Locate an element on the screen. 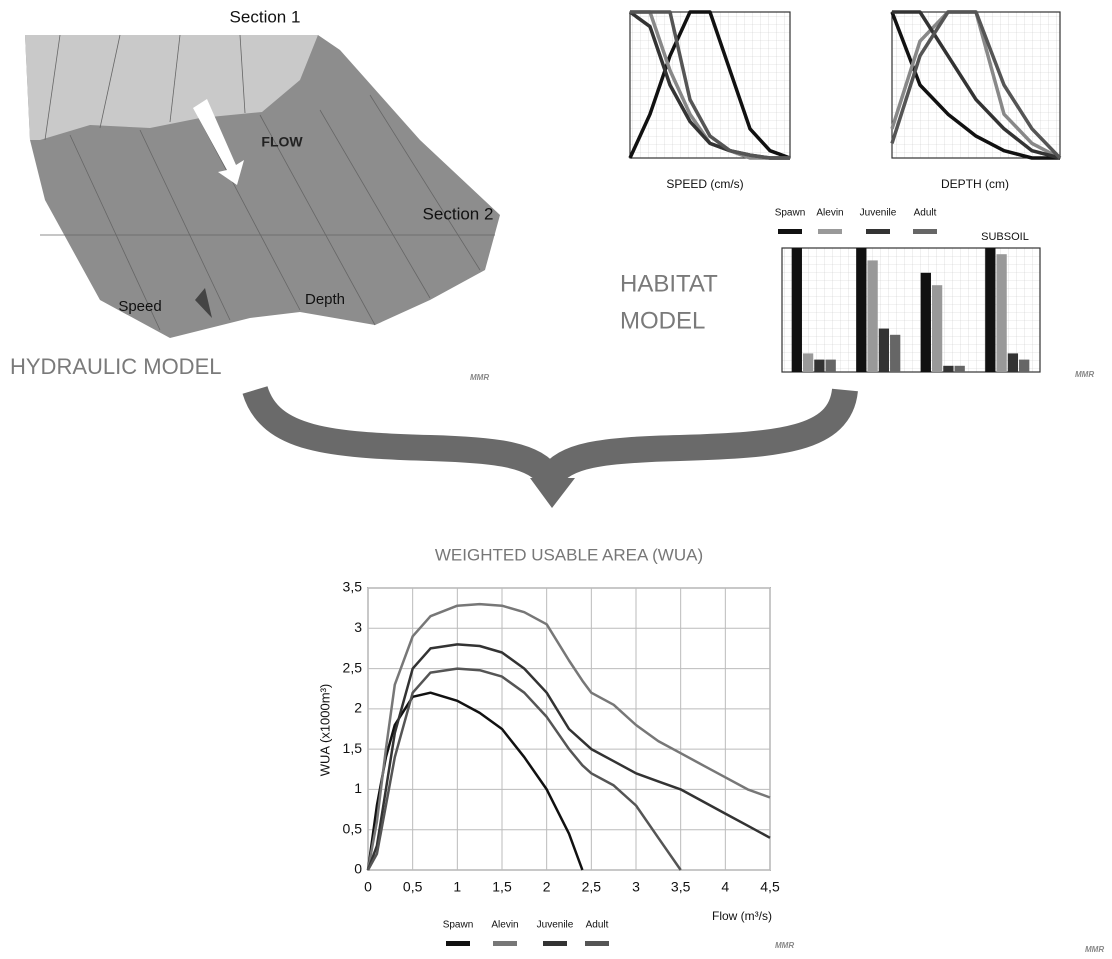 The image size is (1112, 959). y-tick-label: 2,5 is located at coordinates (353, 667).